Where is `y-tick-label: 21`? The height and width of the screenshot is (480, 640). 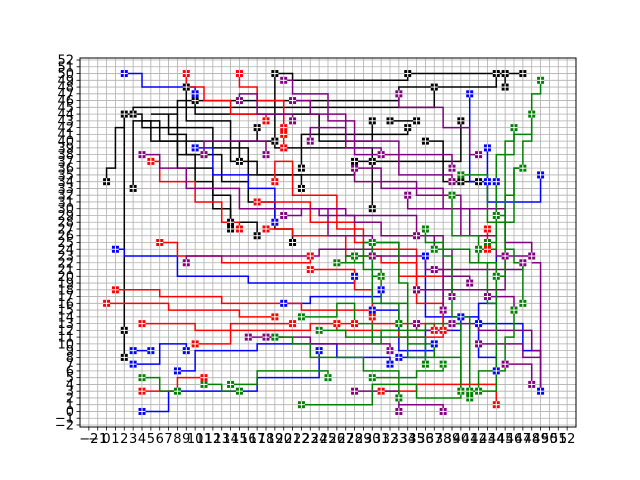 y-tick-label: 21 is located at coordinates (65, 270).